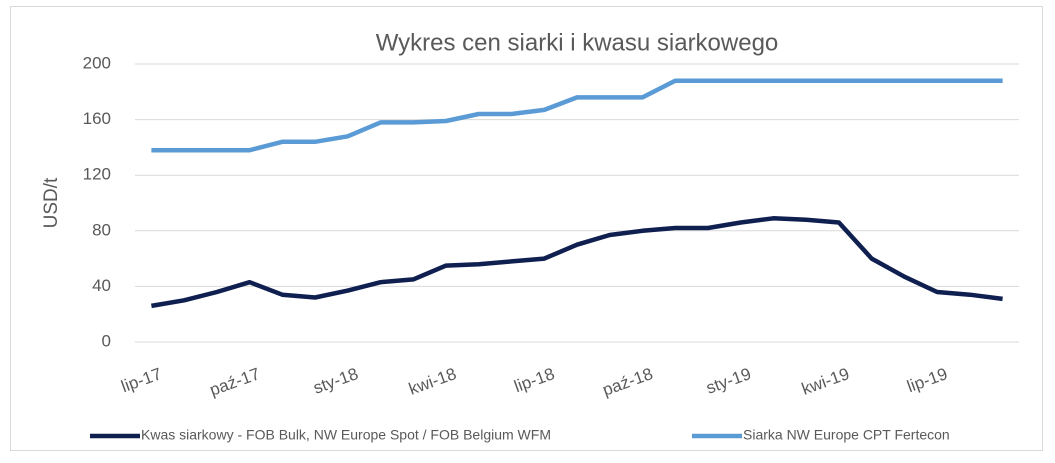  Describe the element at coordinates (101, 229) in the screenshot. I see `y-tick-label: 80` at that location.